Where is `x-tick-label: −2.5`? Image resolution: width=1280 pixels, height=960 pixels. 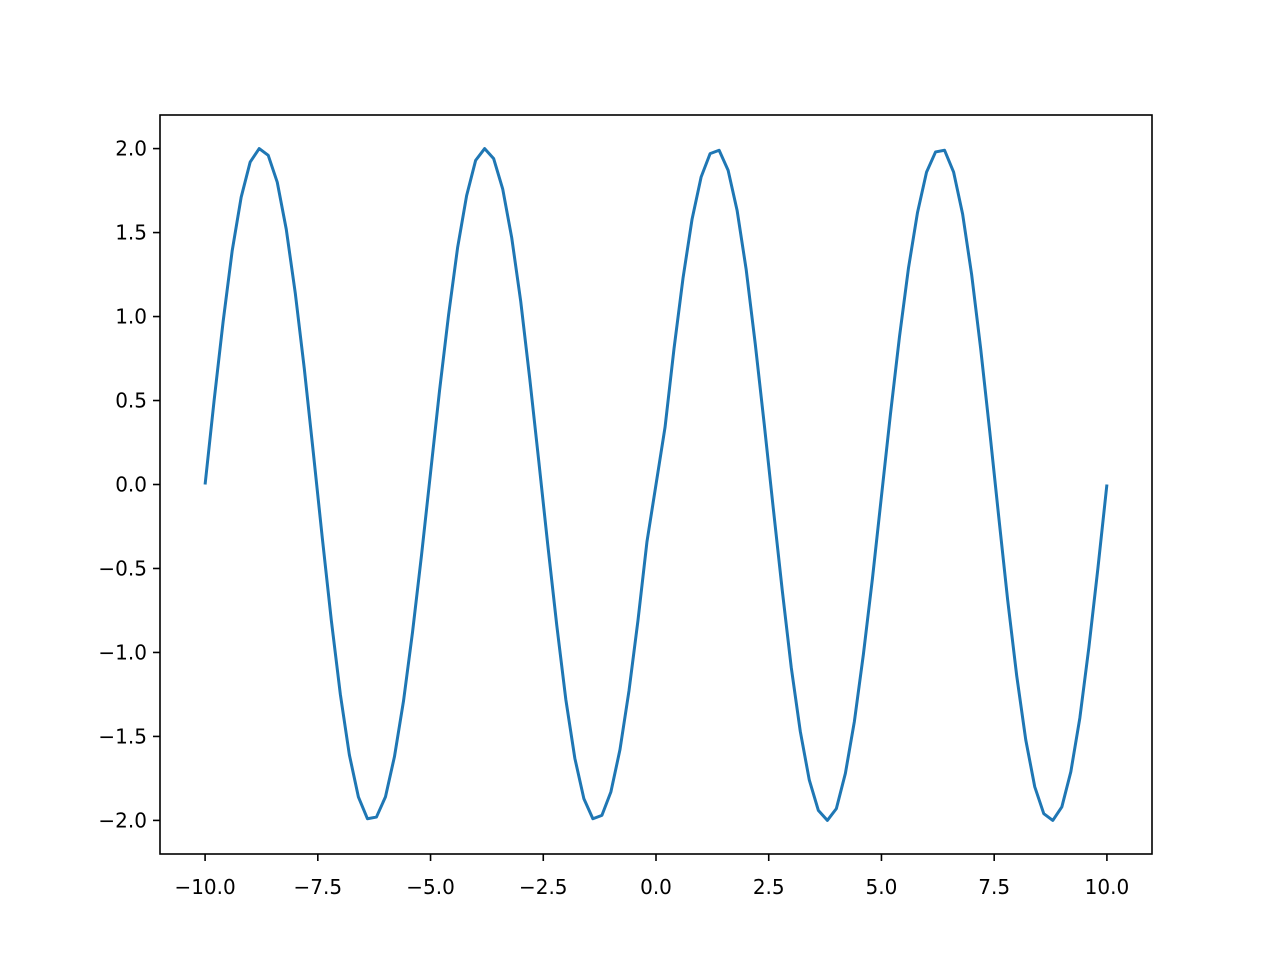
x-tick-label: −2.5 is located at coordinates (543, 887).